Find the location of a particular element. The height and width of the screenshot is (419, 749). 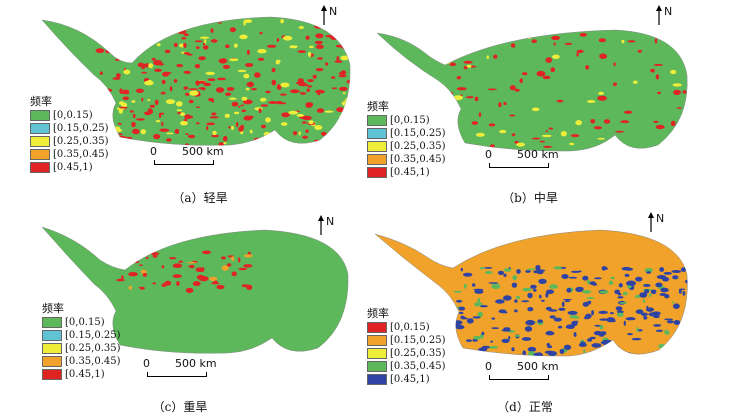

plateau-map-d is located at coordinates (531, 293).